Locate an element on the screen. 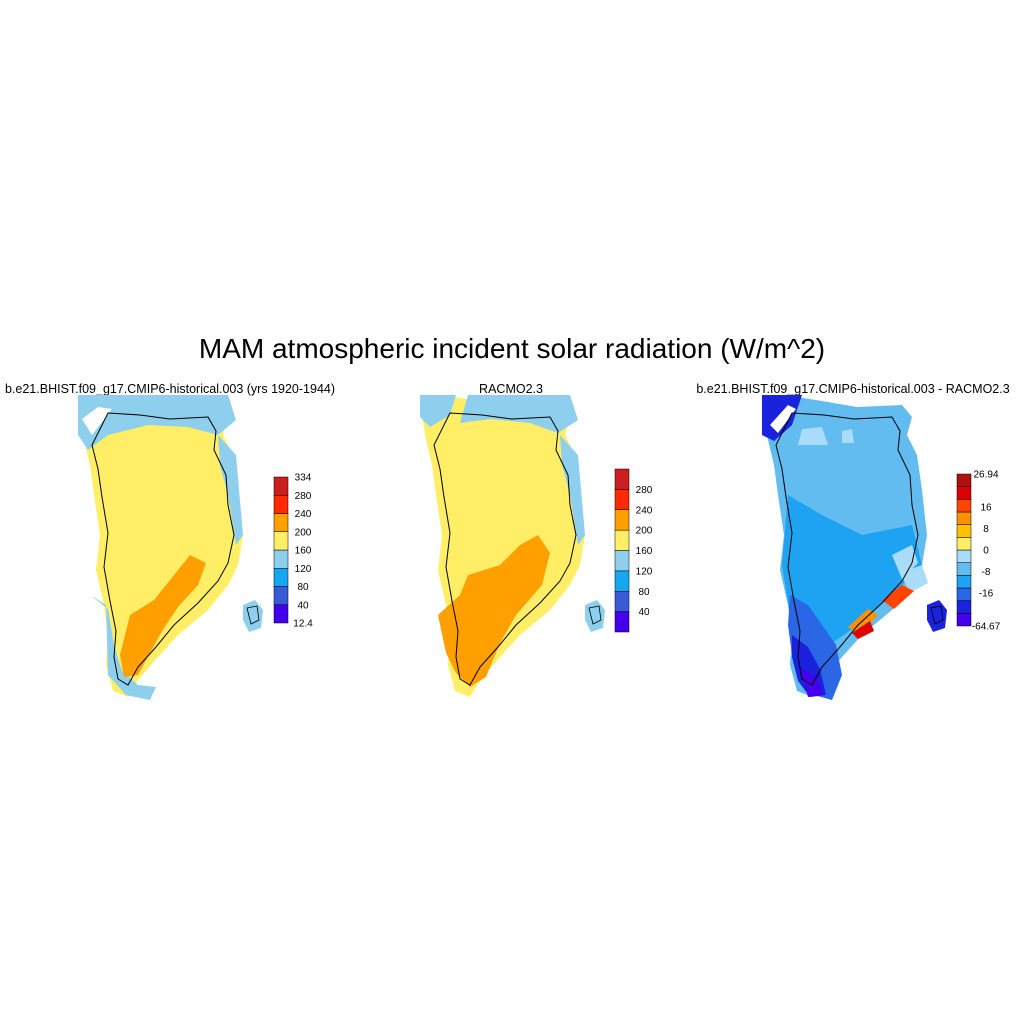 Image resolution: width=1024 pixels, height=1024 pixels. colorbar-label: -64.67 is located at coordinates (986, 627).